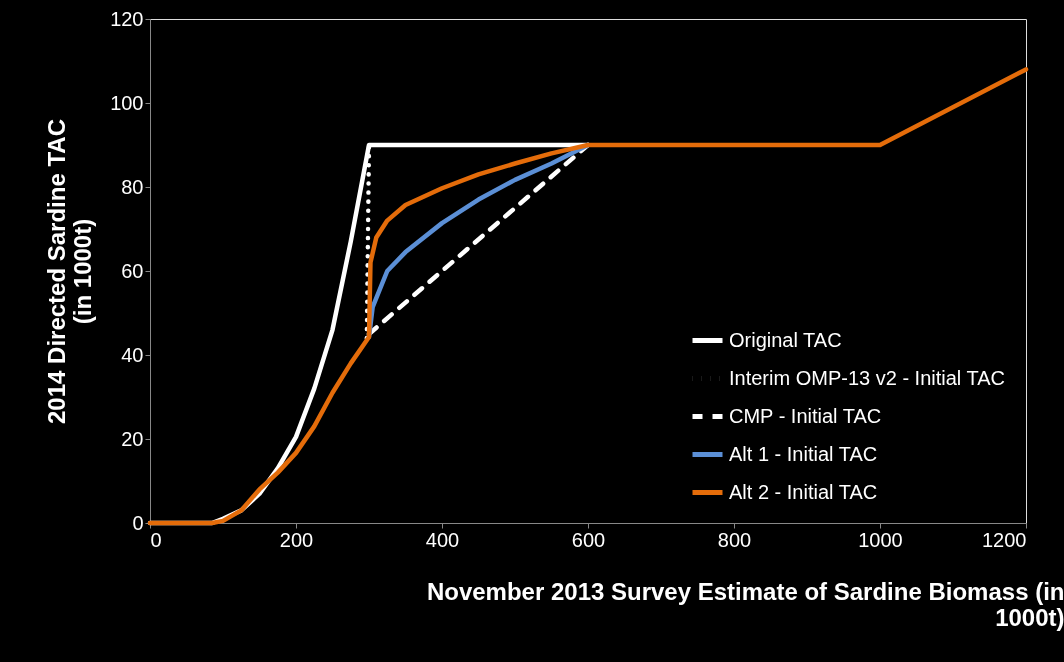 The height and width of the screenshot is (662, 1064). Describe the element at coordinates (132, 186) in the screenshot. I see `y-tick-label: 80` at that location.